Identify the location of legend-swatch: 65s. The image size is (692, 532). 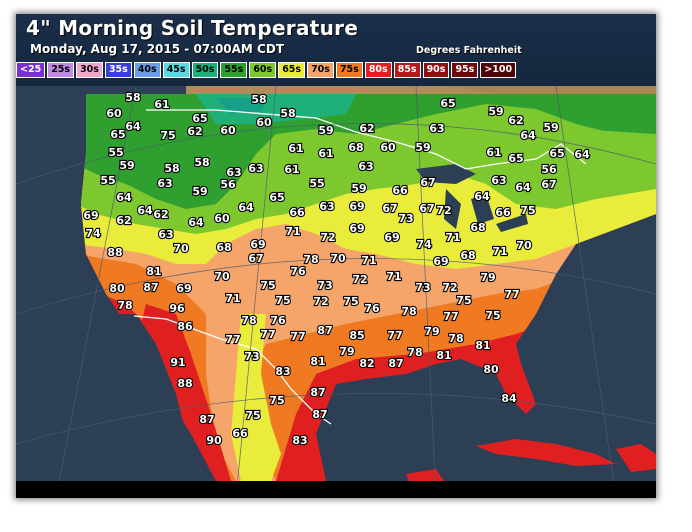
(292, 70).